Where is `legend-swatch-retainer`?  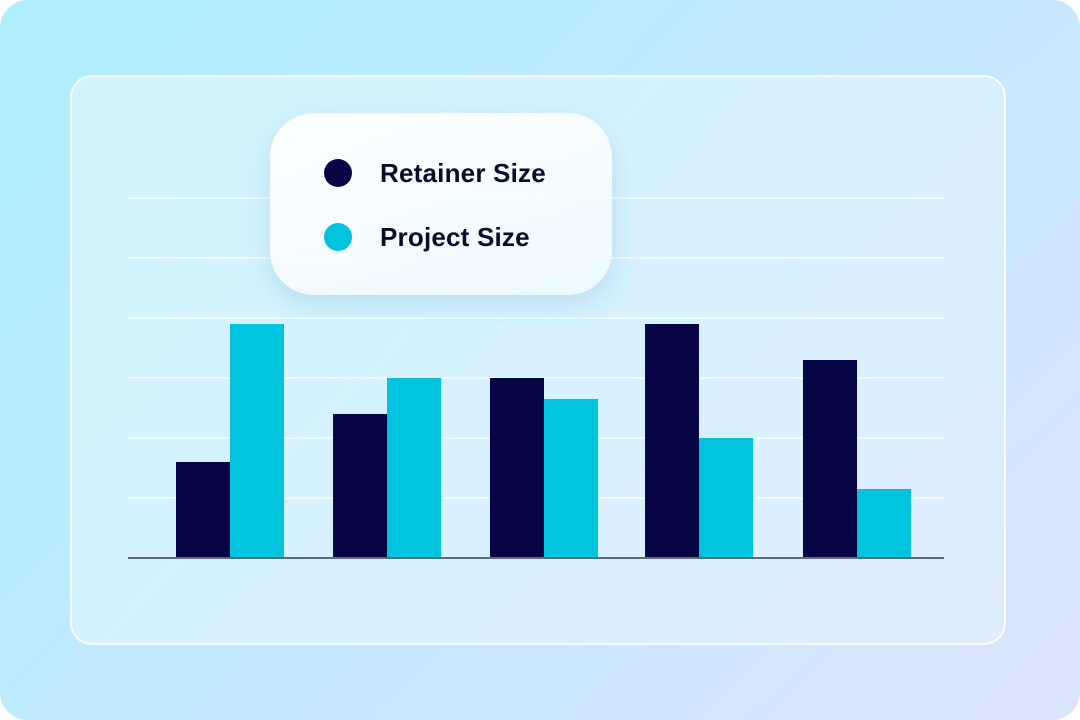
legend-swatch-retainer is located at coordinates (338, 173).